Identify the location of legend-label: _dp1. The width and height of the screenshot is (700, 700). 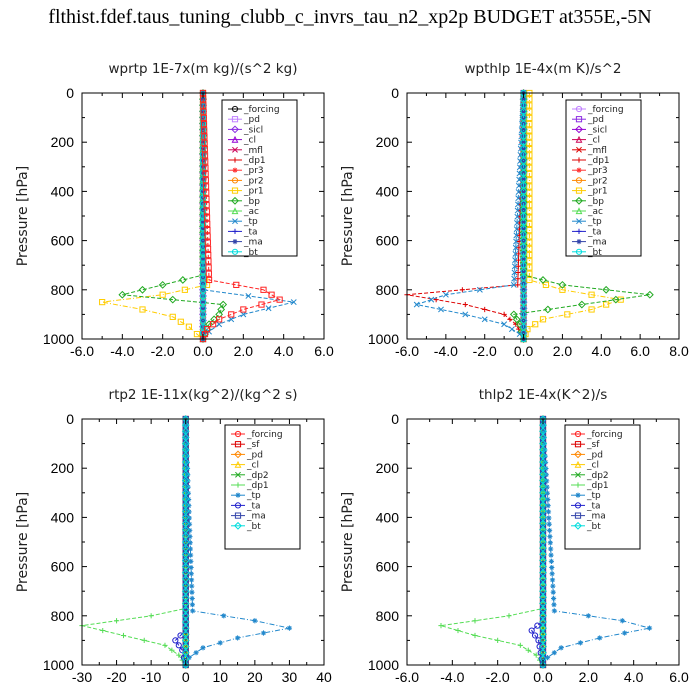
(257, 486).